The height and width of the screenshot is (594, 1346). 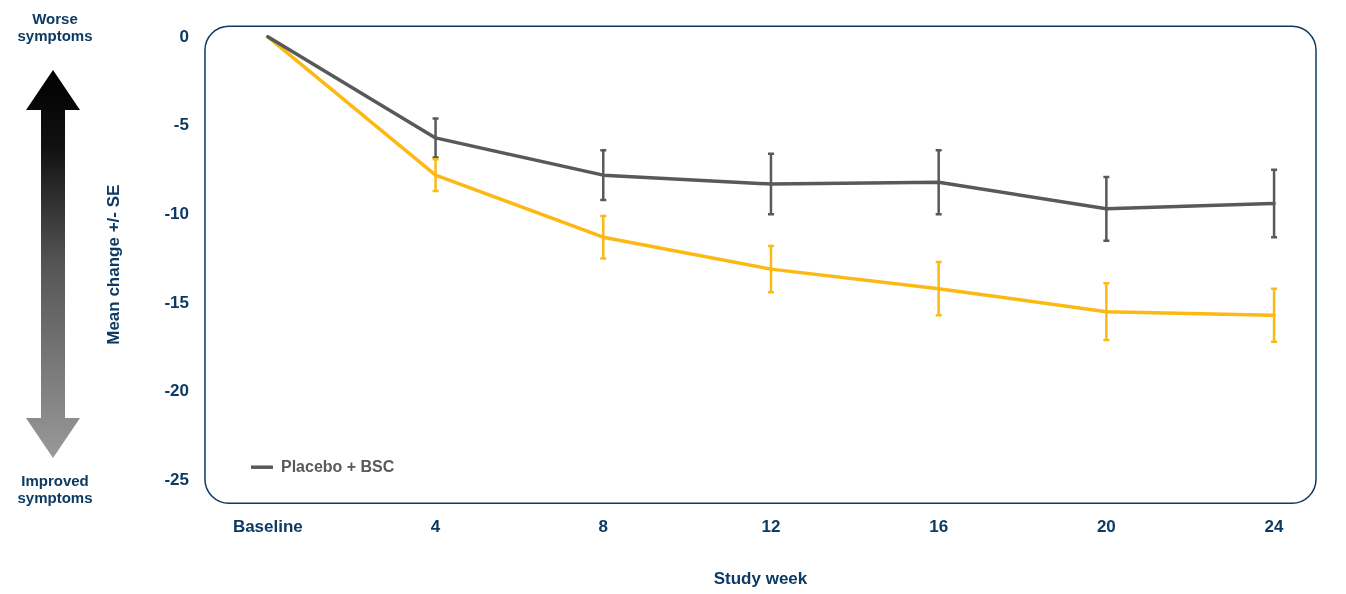 What do you see at coordinates (176, 479) in the screenshot?
I see `y-tick-label: -25` at bounding box center [176, 479].